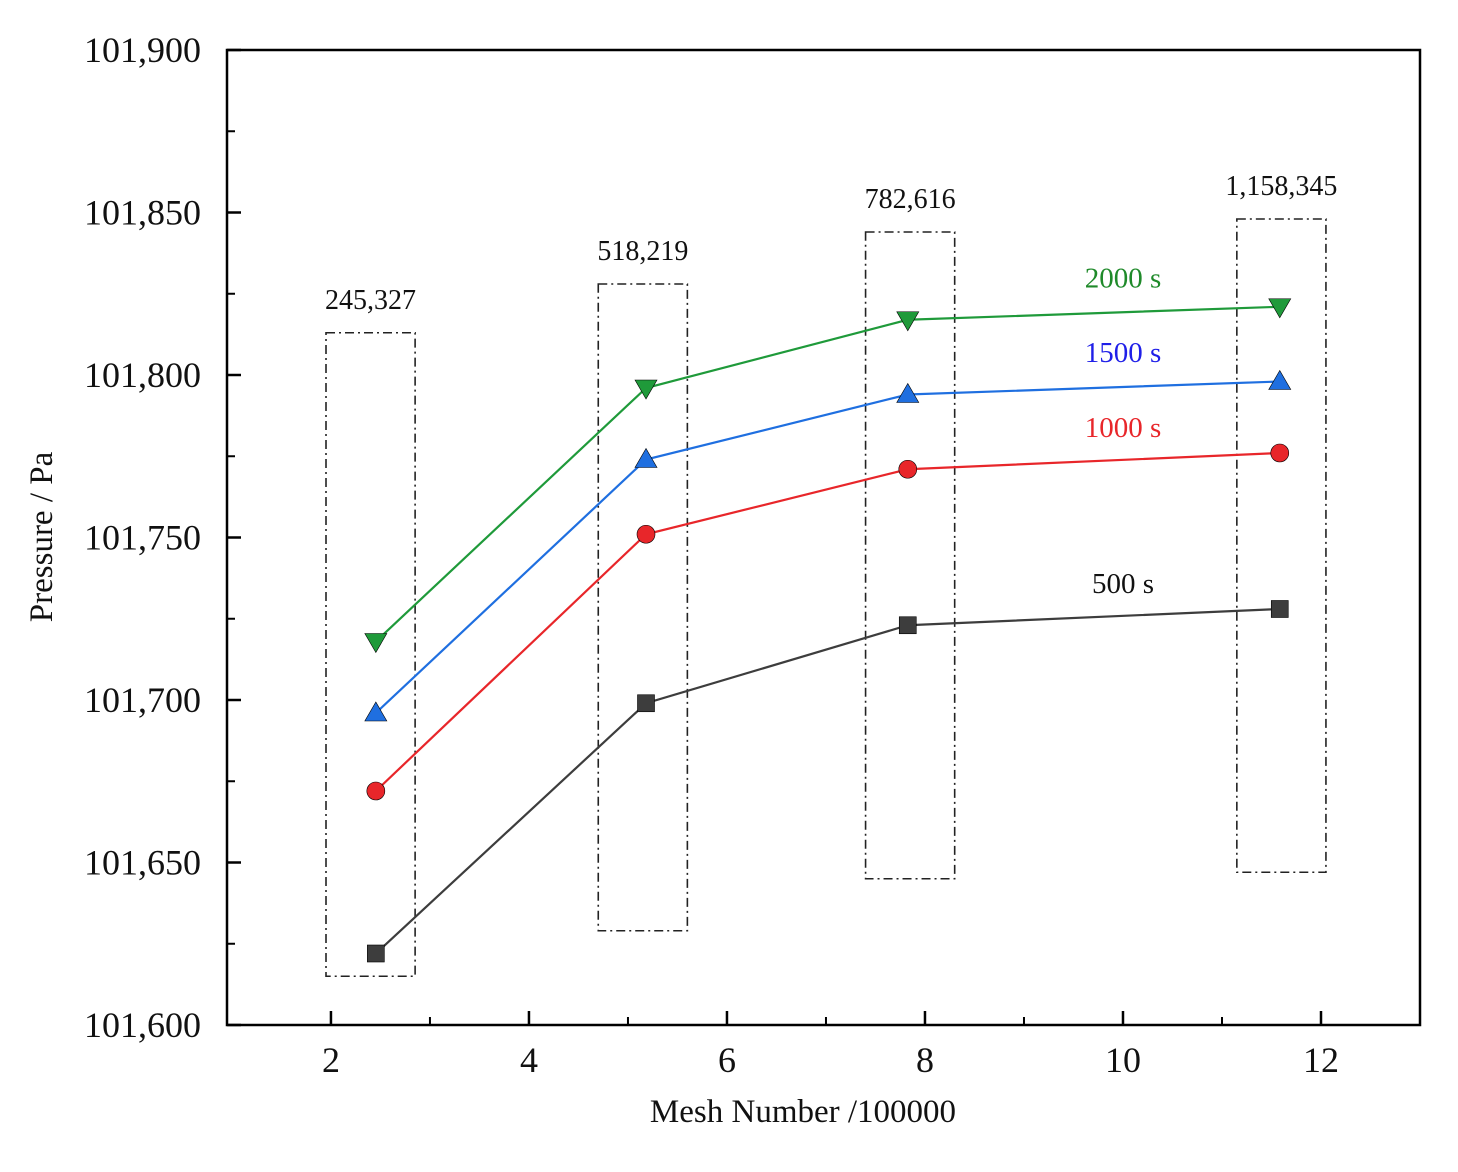 The width and height of the screenshot is (1458, 1172). I want to click on y-tick-label: 101,700, so click(142, 700).